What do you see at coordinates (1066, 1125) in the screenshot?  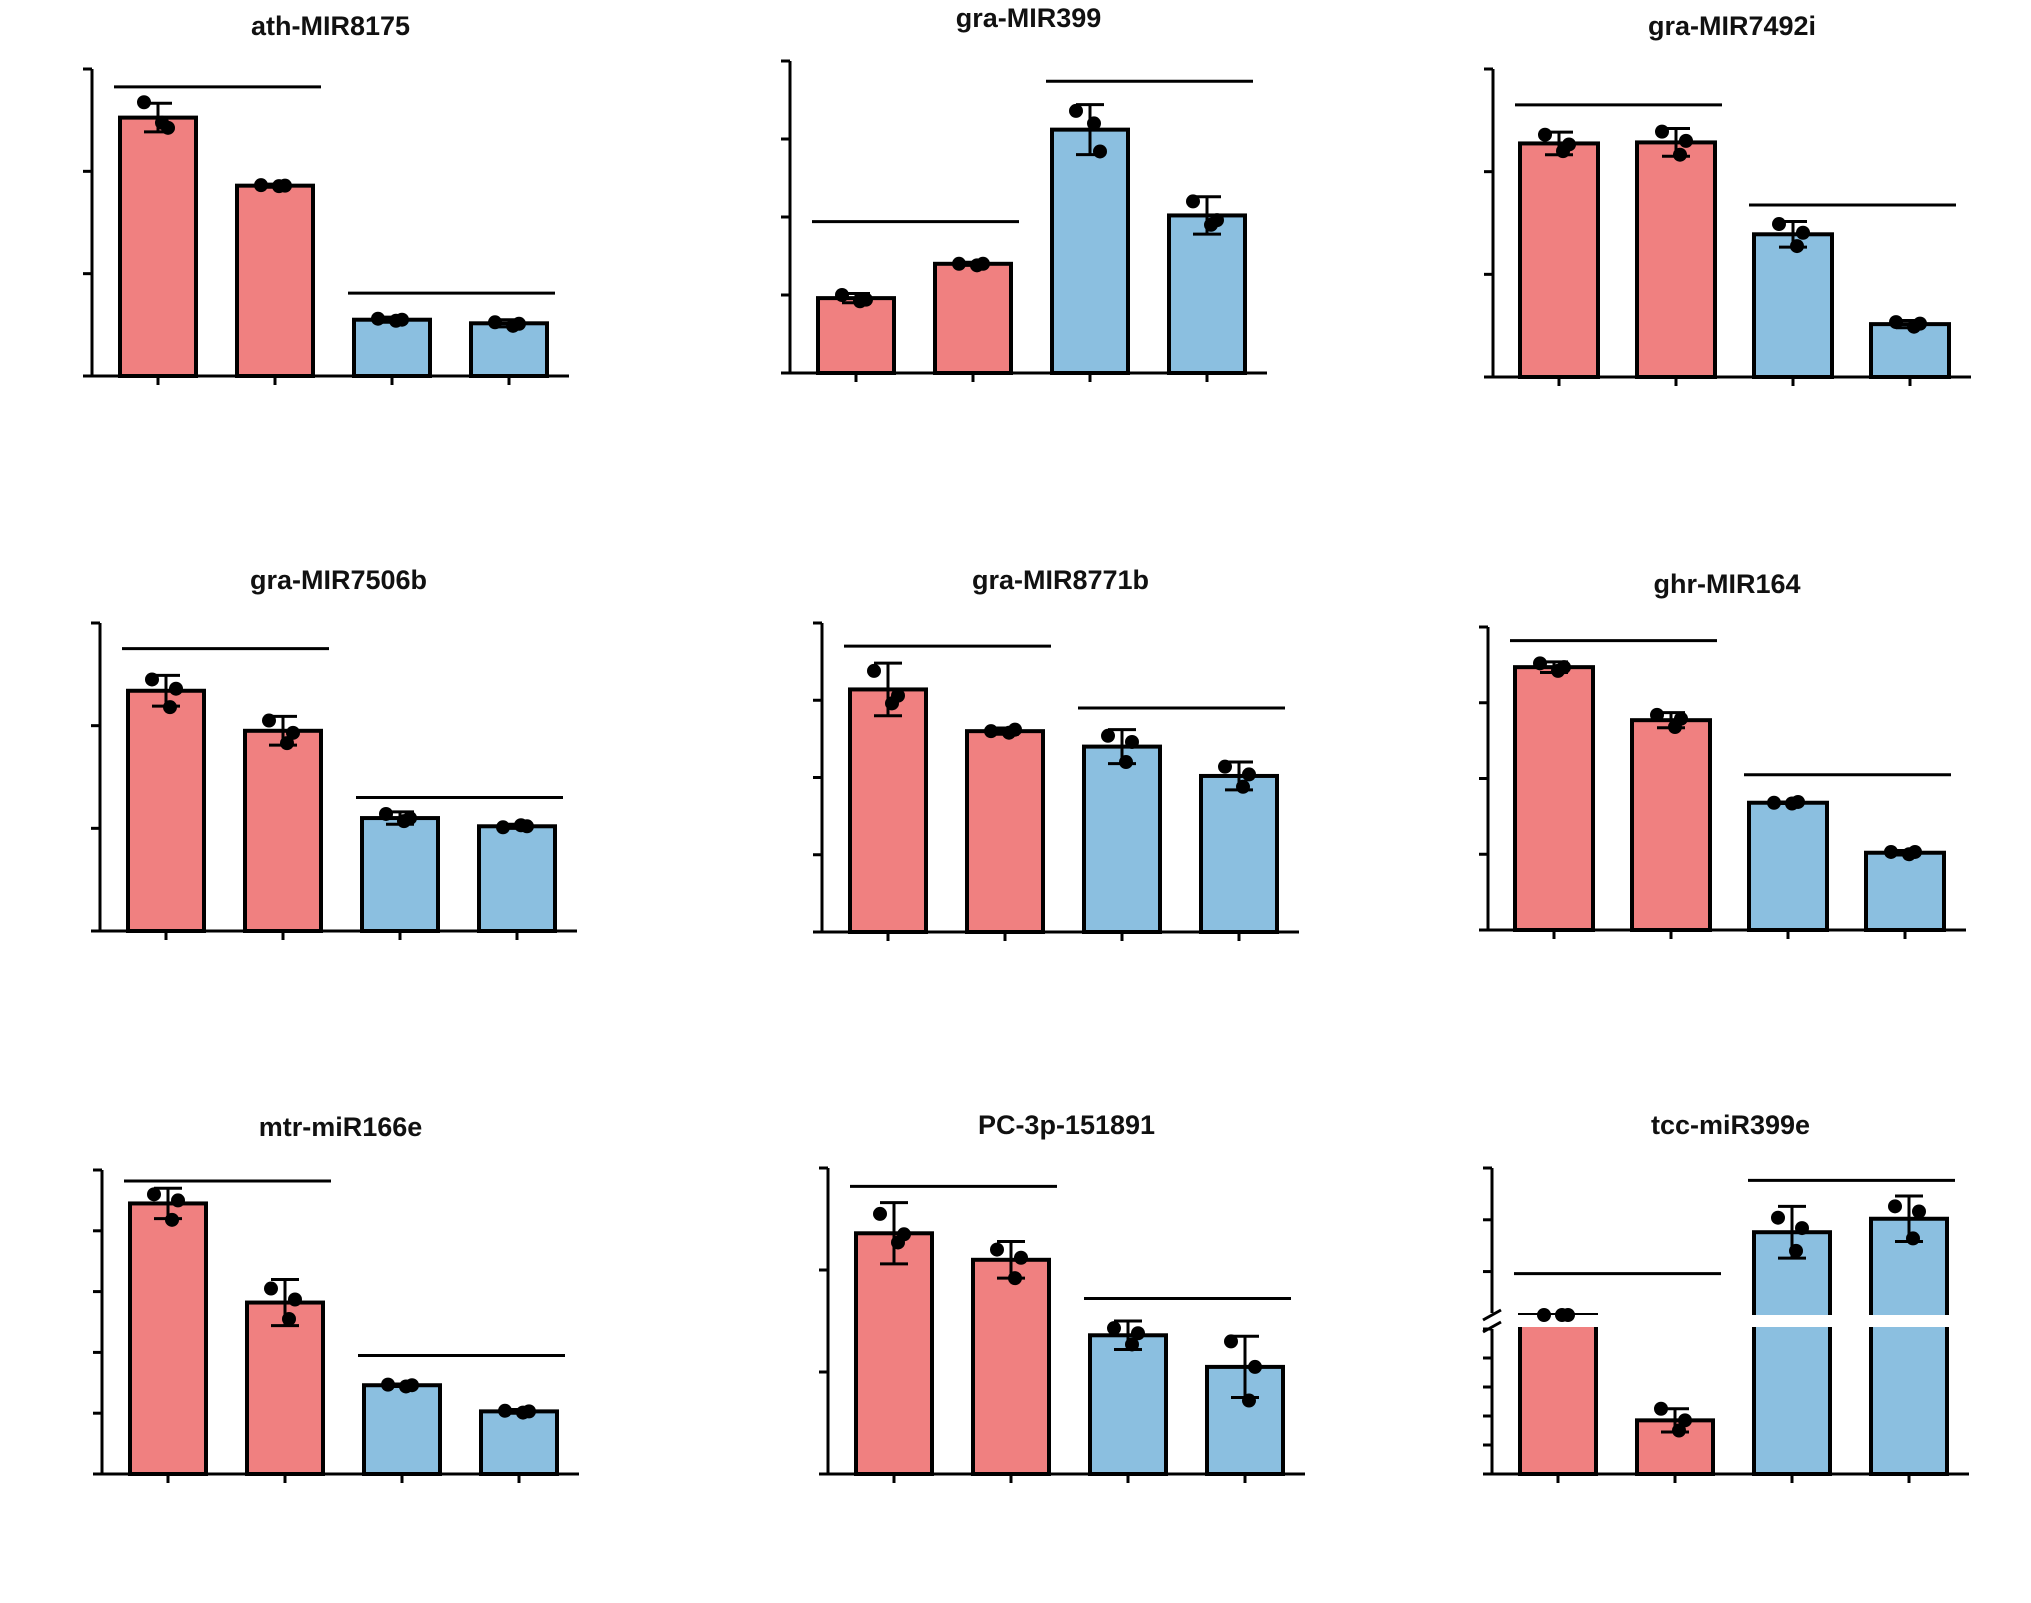 I see `chart-title: PC-3p-151891` at bounding box center [1066, 1125].